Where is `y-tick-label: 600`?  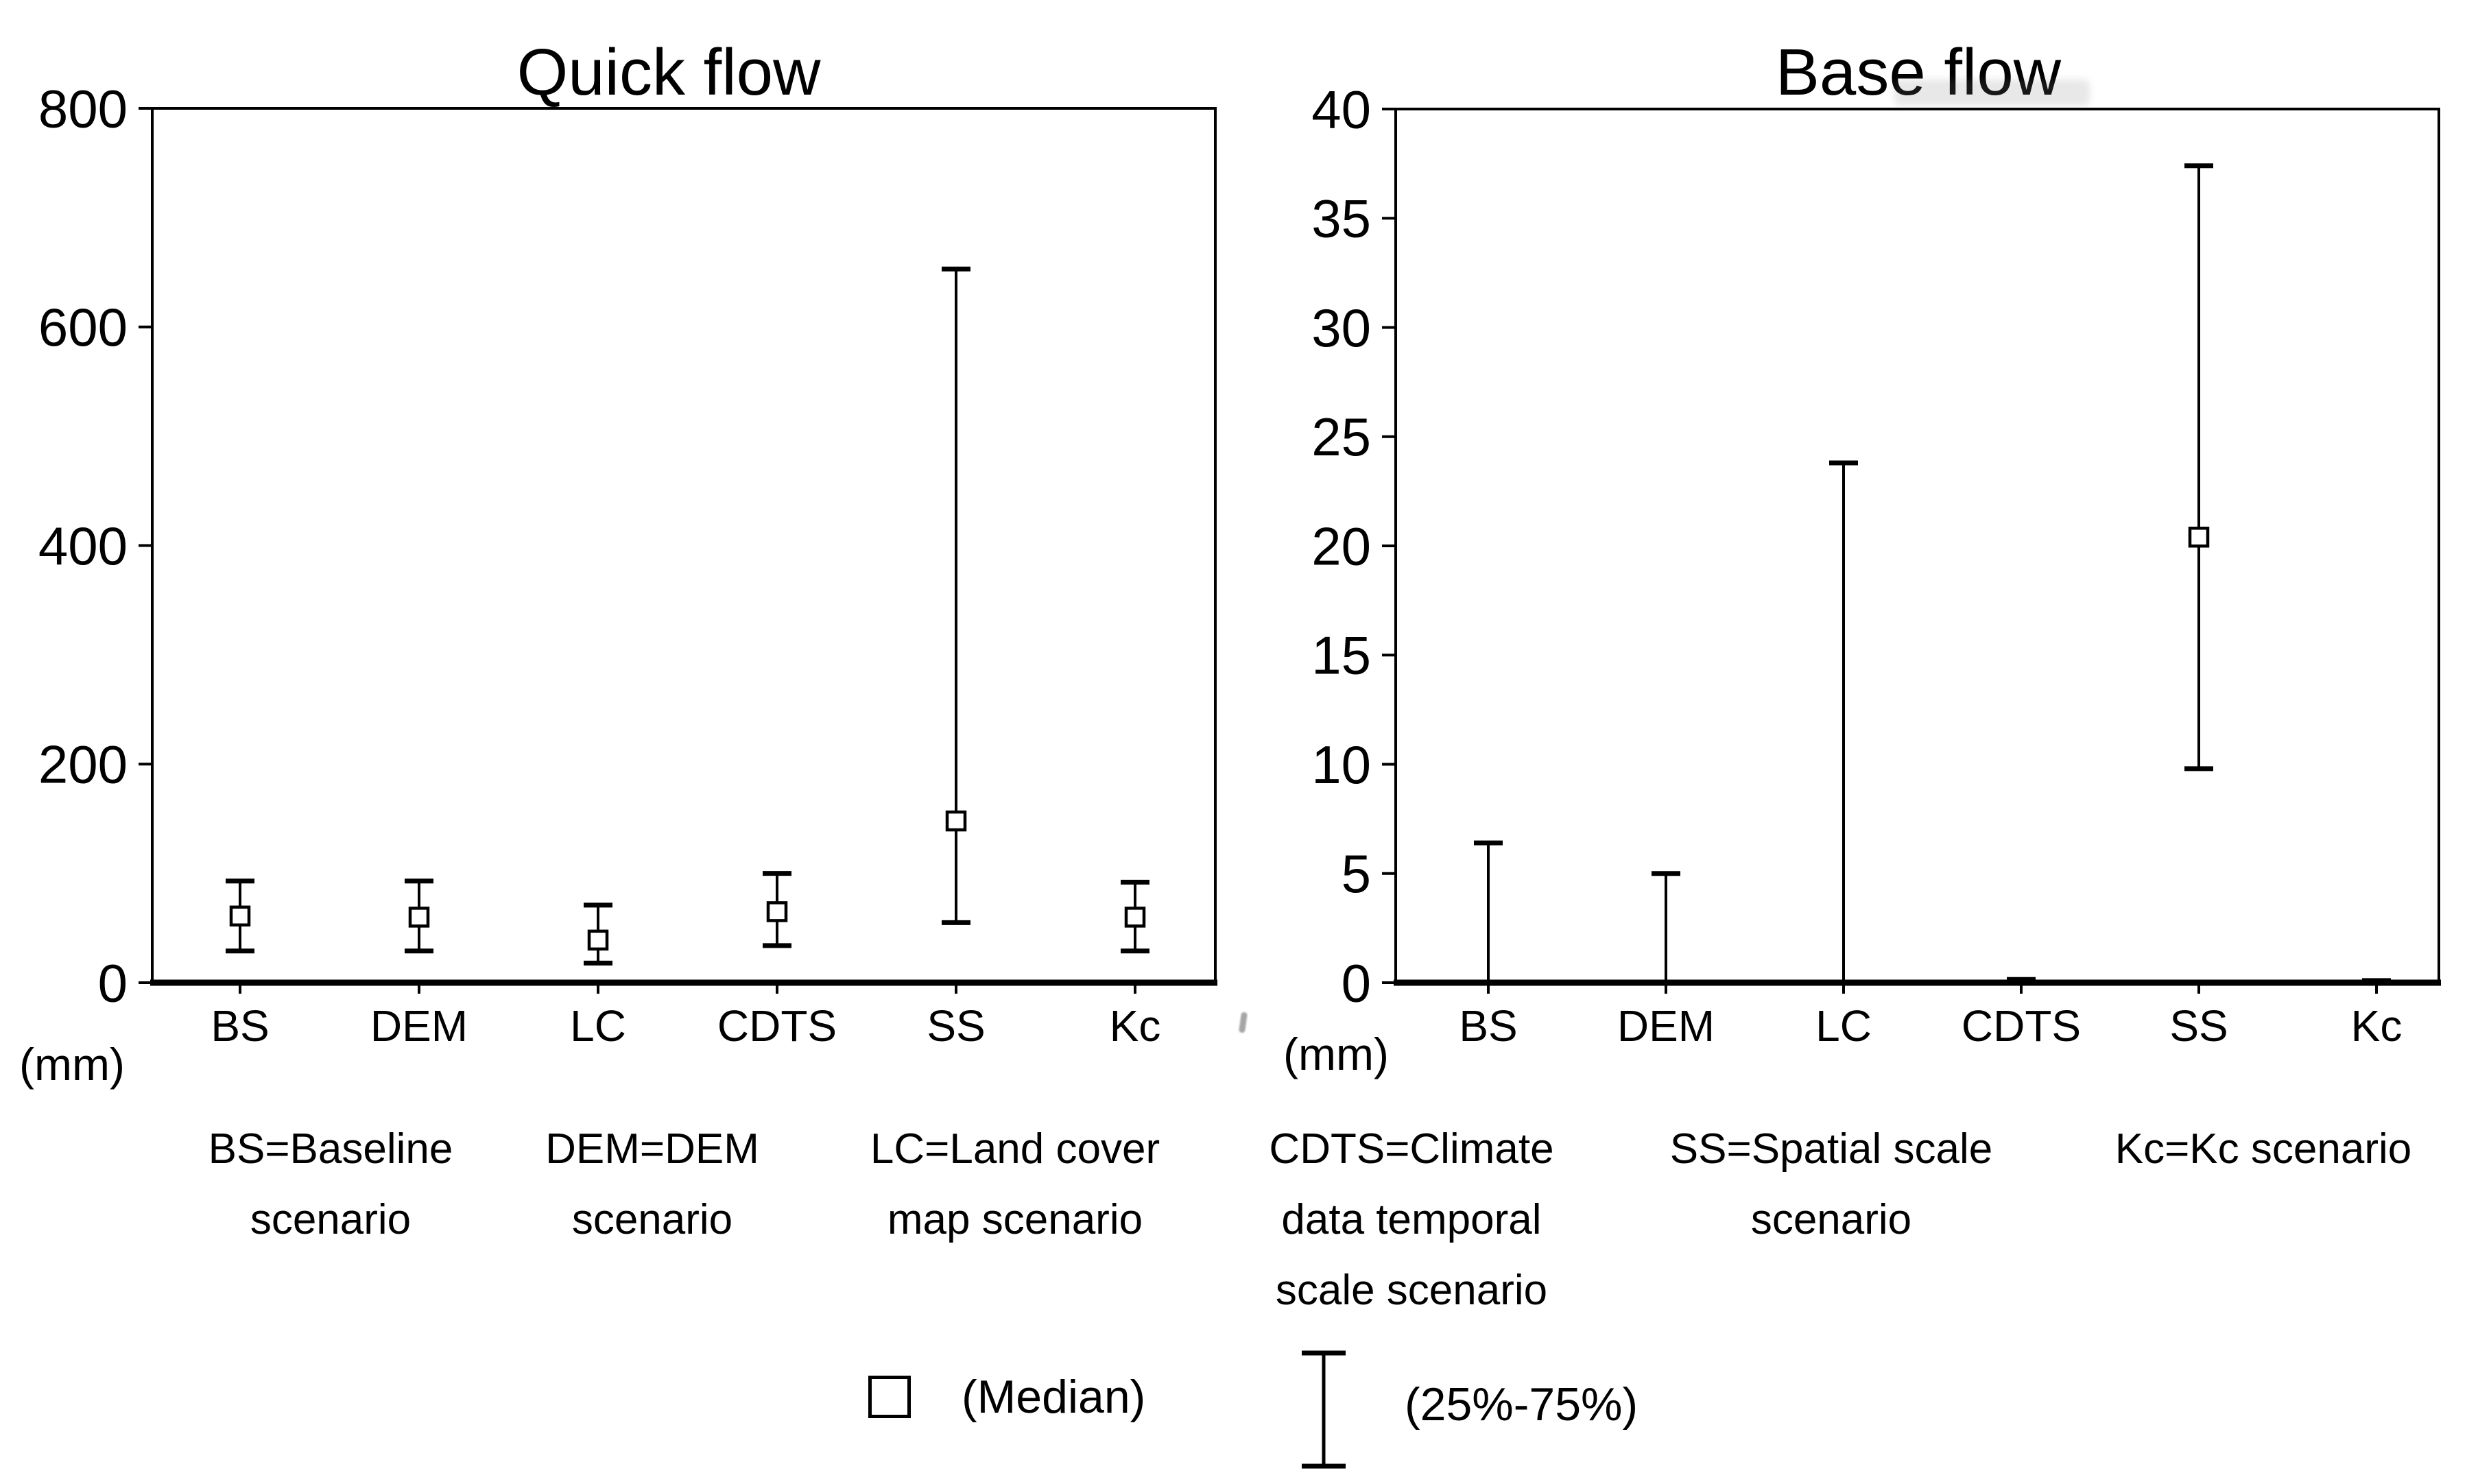
y-tick-label: 600 is located at coordinates (83, 327).